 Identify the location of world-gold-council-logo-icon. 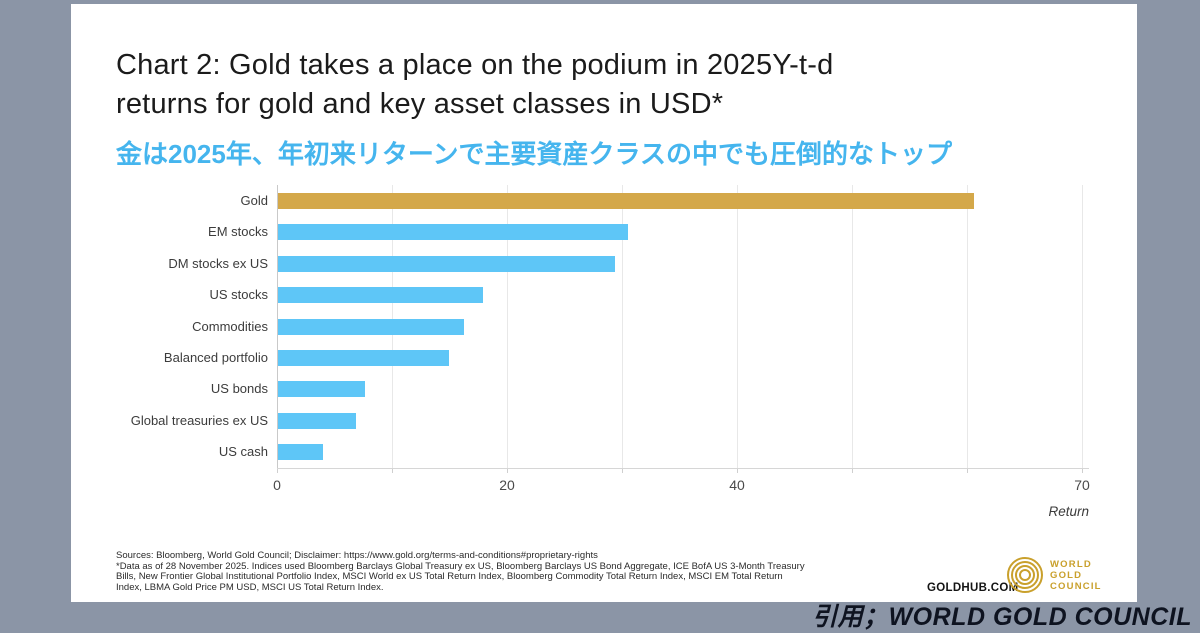
(1025, 575).